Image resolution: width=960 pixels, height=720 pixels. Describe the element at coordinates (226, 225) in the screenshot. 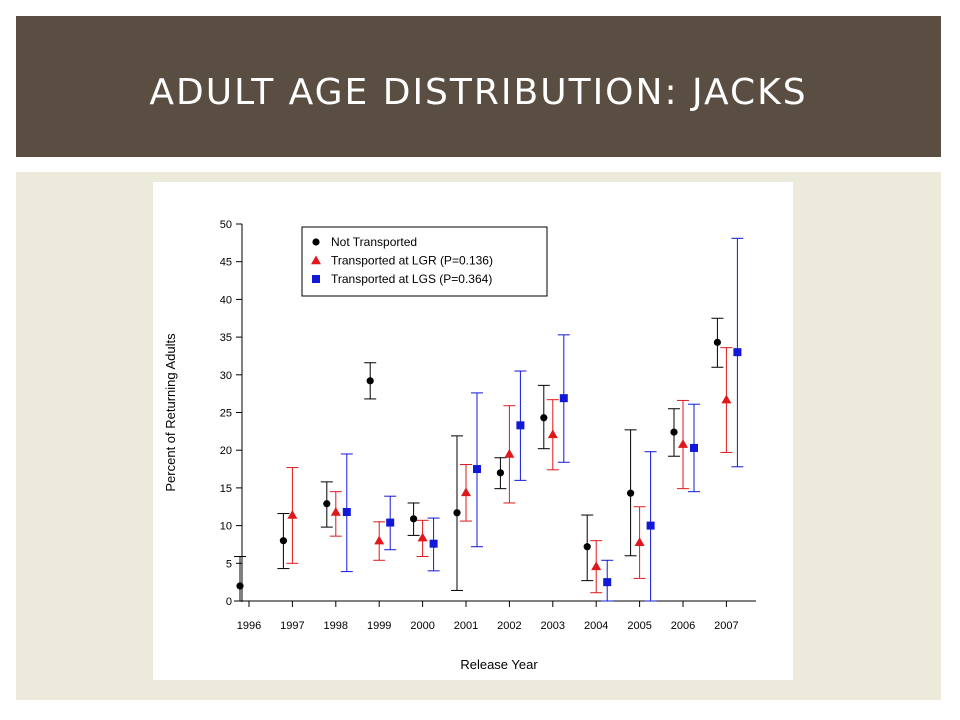

I see `y-tick-label: 50` at that location.